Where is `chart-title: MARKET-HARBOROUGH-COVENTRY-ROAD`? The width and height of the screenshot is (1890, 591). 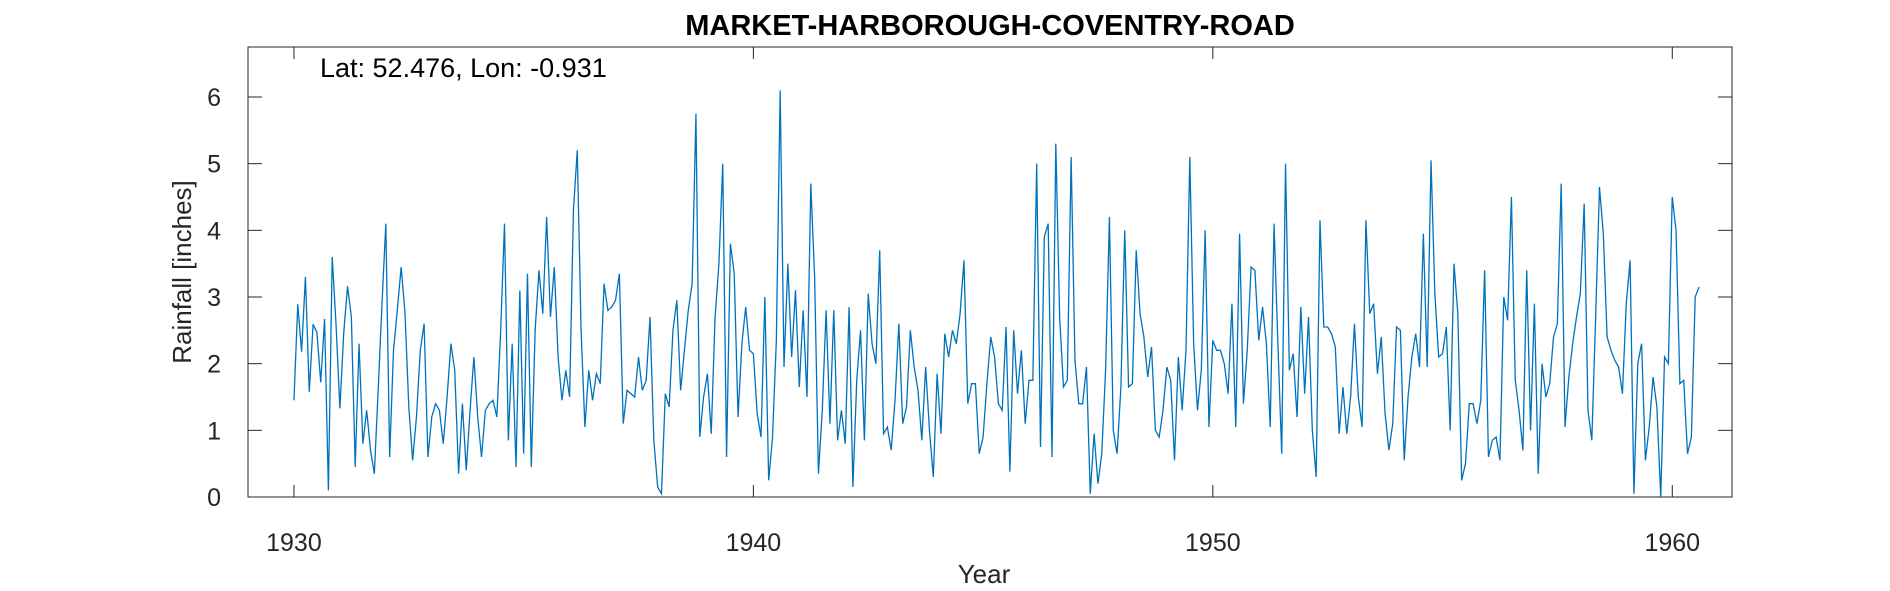
chart-title: MARKET-HARBOROUGH-COVENTRY-ROAD is located at coordinates (990, 26).